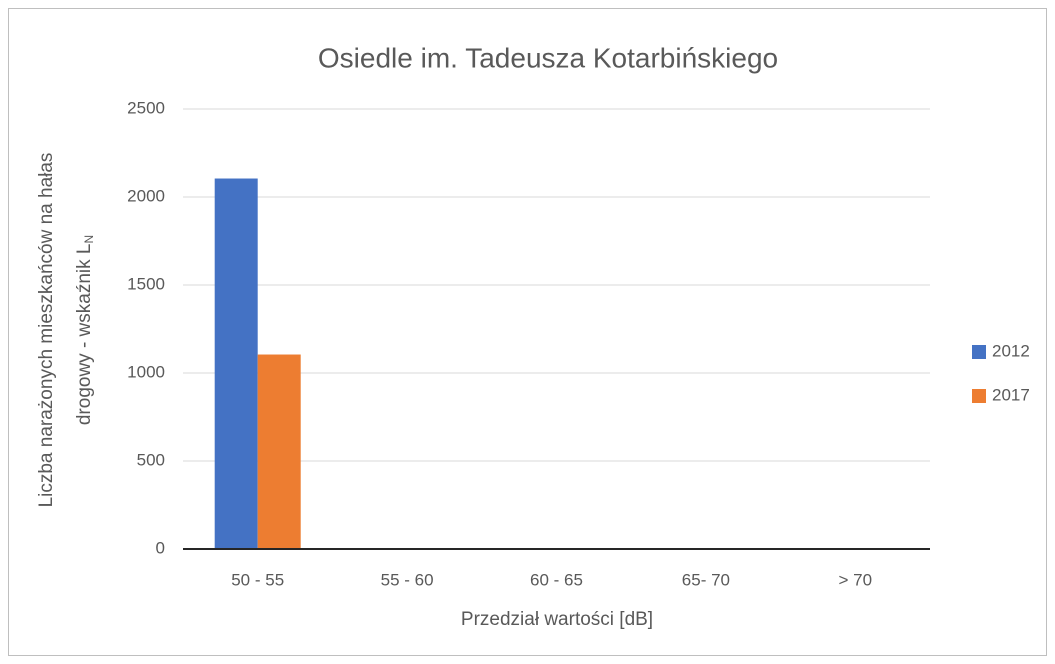  Describe the element at coordinates (146, 195) in the screenshot. I see `y-tick-label: 2000` at that location.